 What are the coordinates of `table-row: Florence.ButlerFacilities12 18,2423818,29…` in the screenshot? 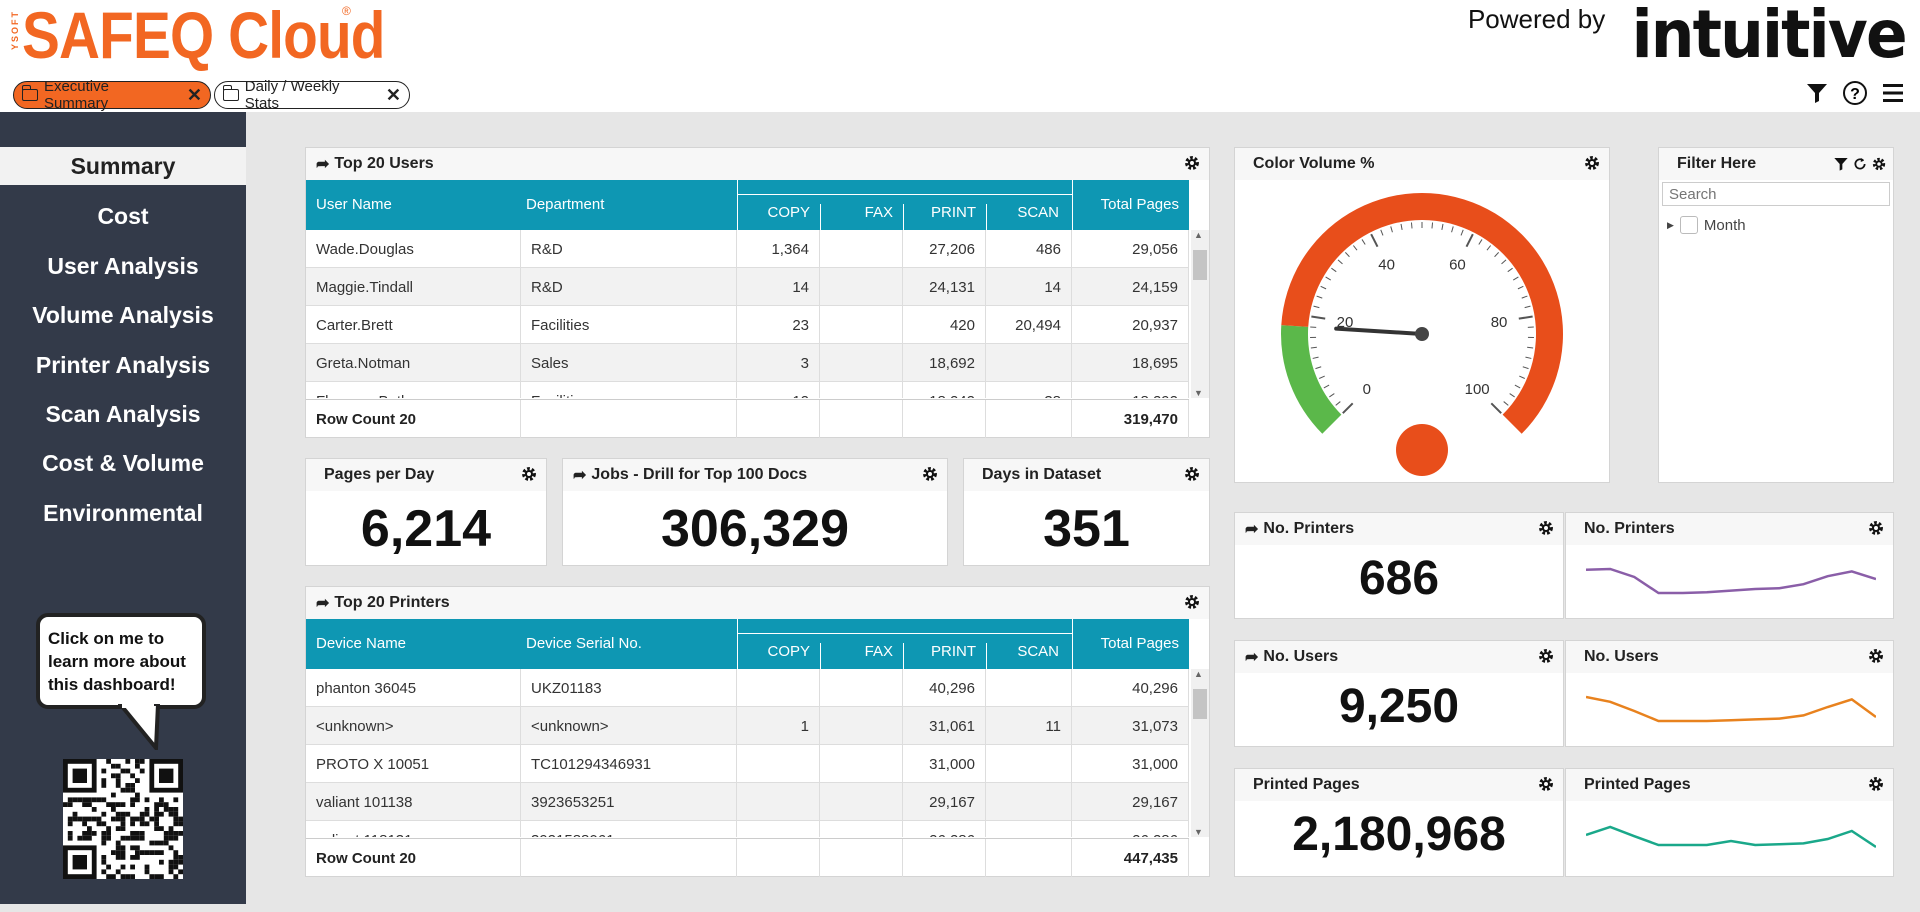 It's located at (747, 390).